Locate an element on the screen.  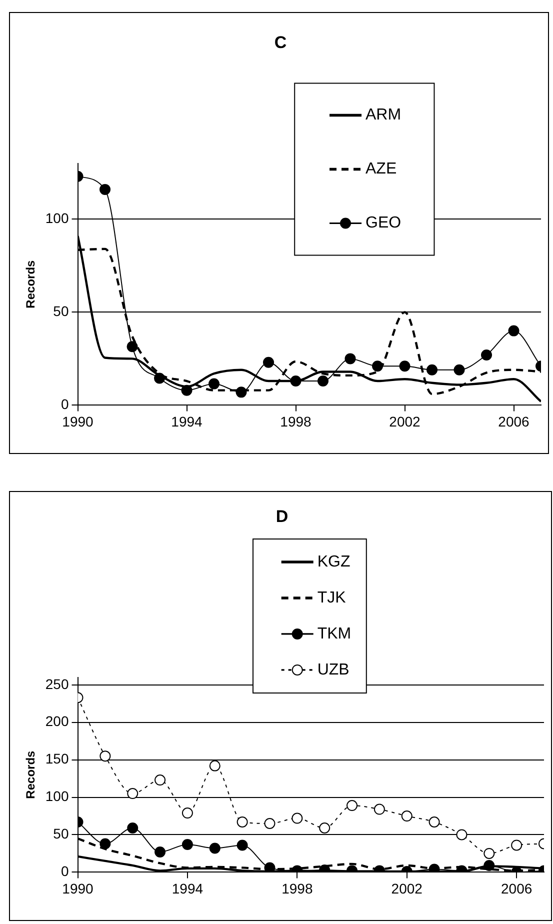
legend-label: TJK is located at coordinates (331, 597).